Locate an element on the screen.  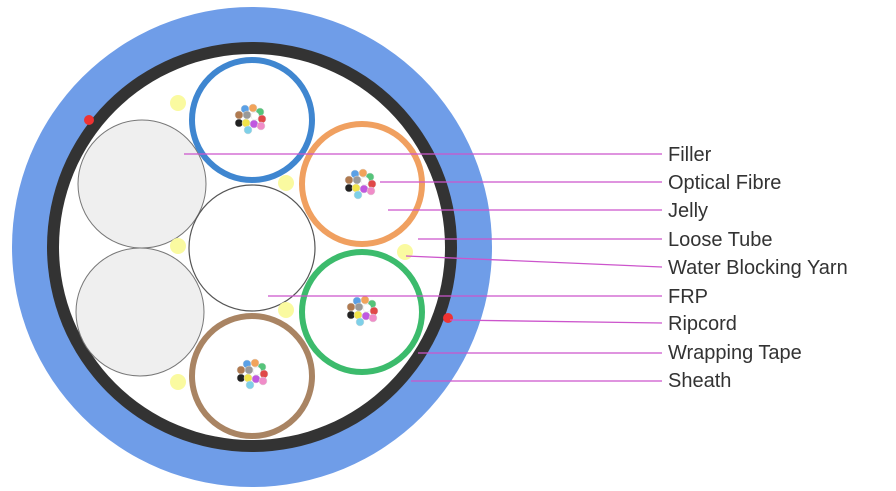
label-water-blocking-yarn: Water Blocking Yarn is located at coordinates (758, 268).